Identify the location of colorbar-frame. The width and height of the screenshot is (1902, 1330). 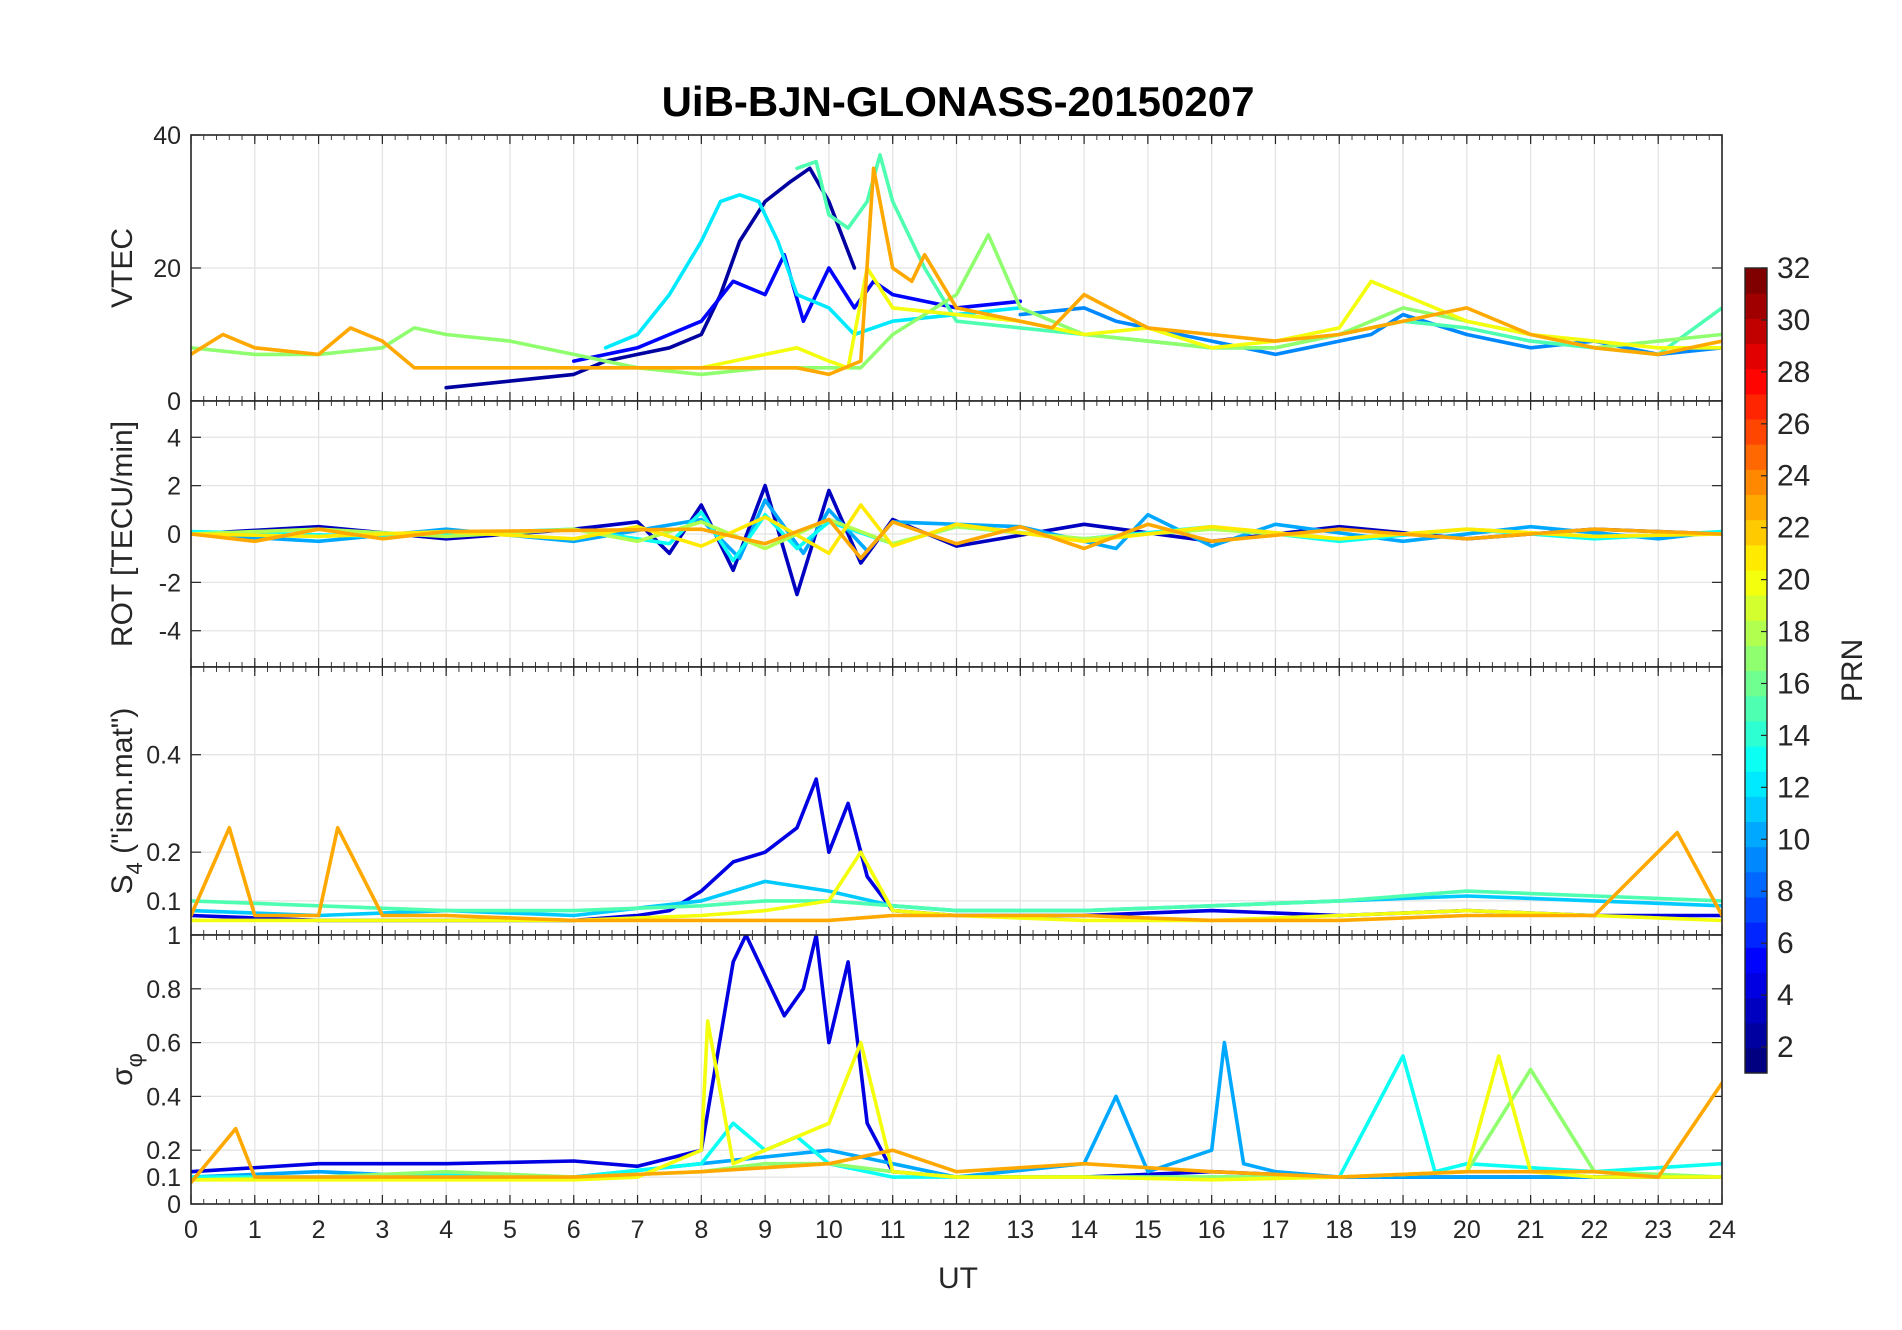
(1756, 670).